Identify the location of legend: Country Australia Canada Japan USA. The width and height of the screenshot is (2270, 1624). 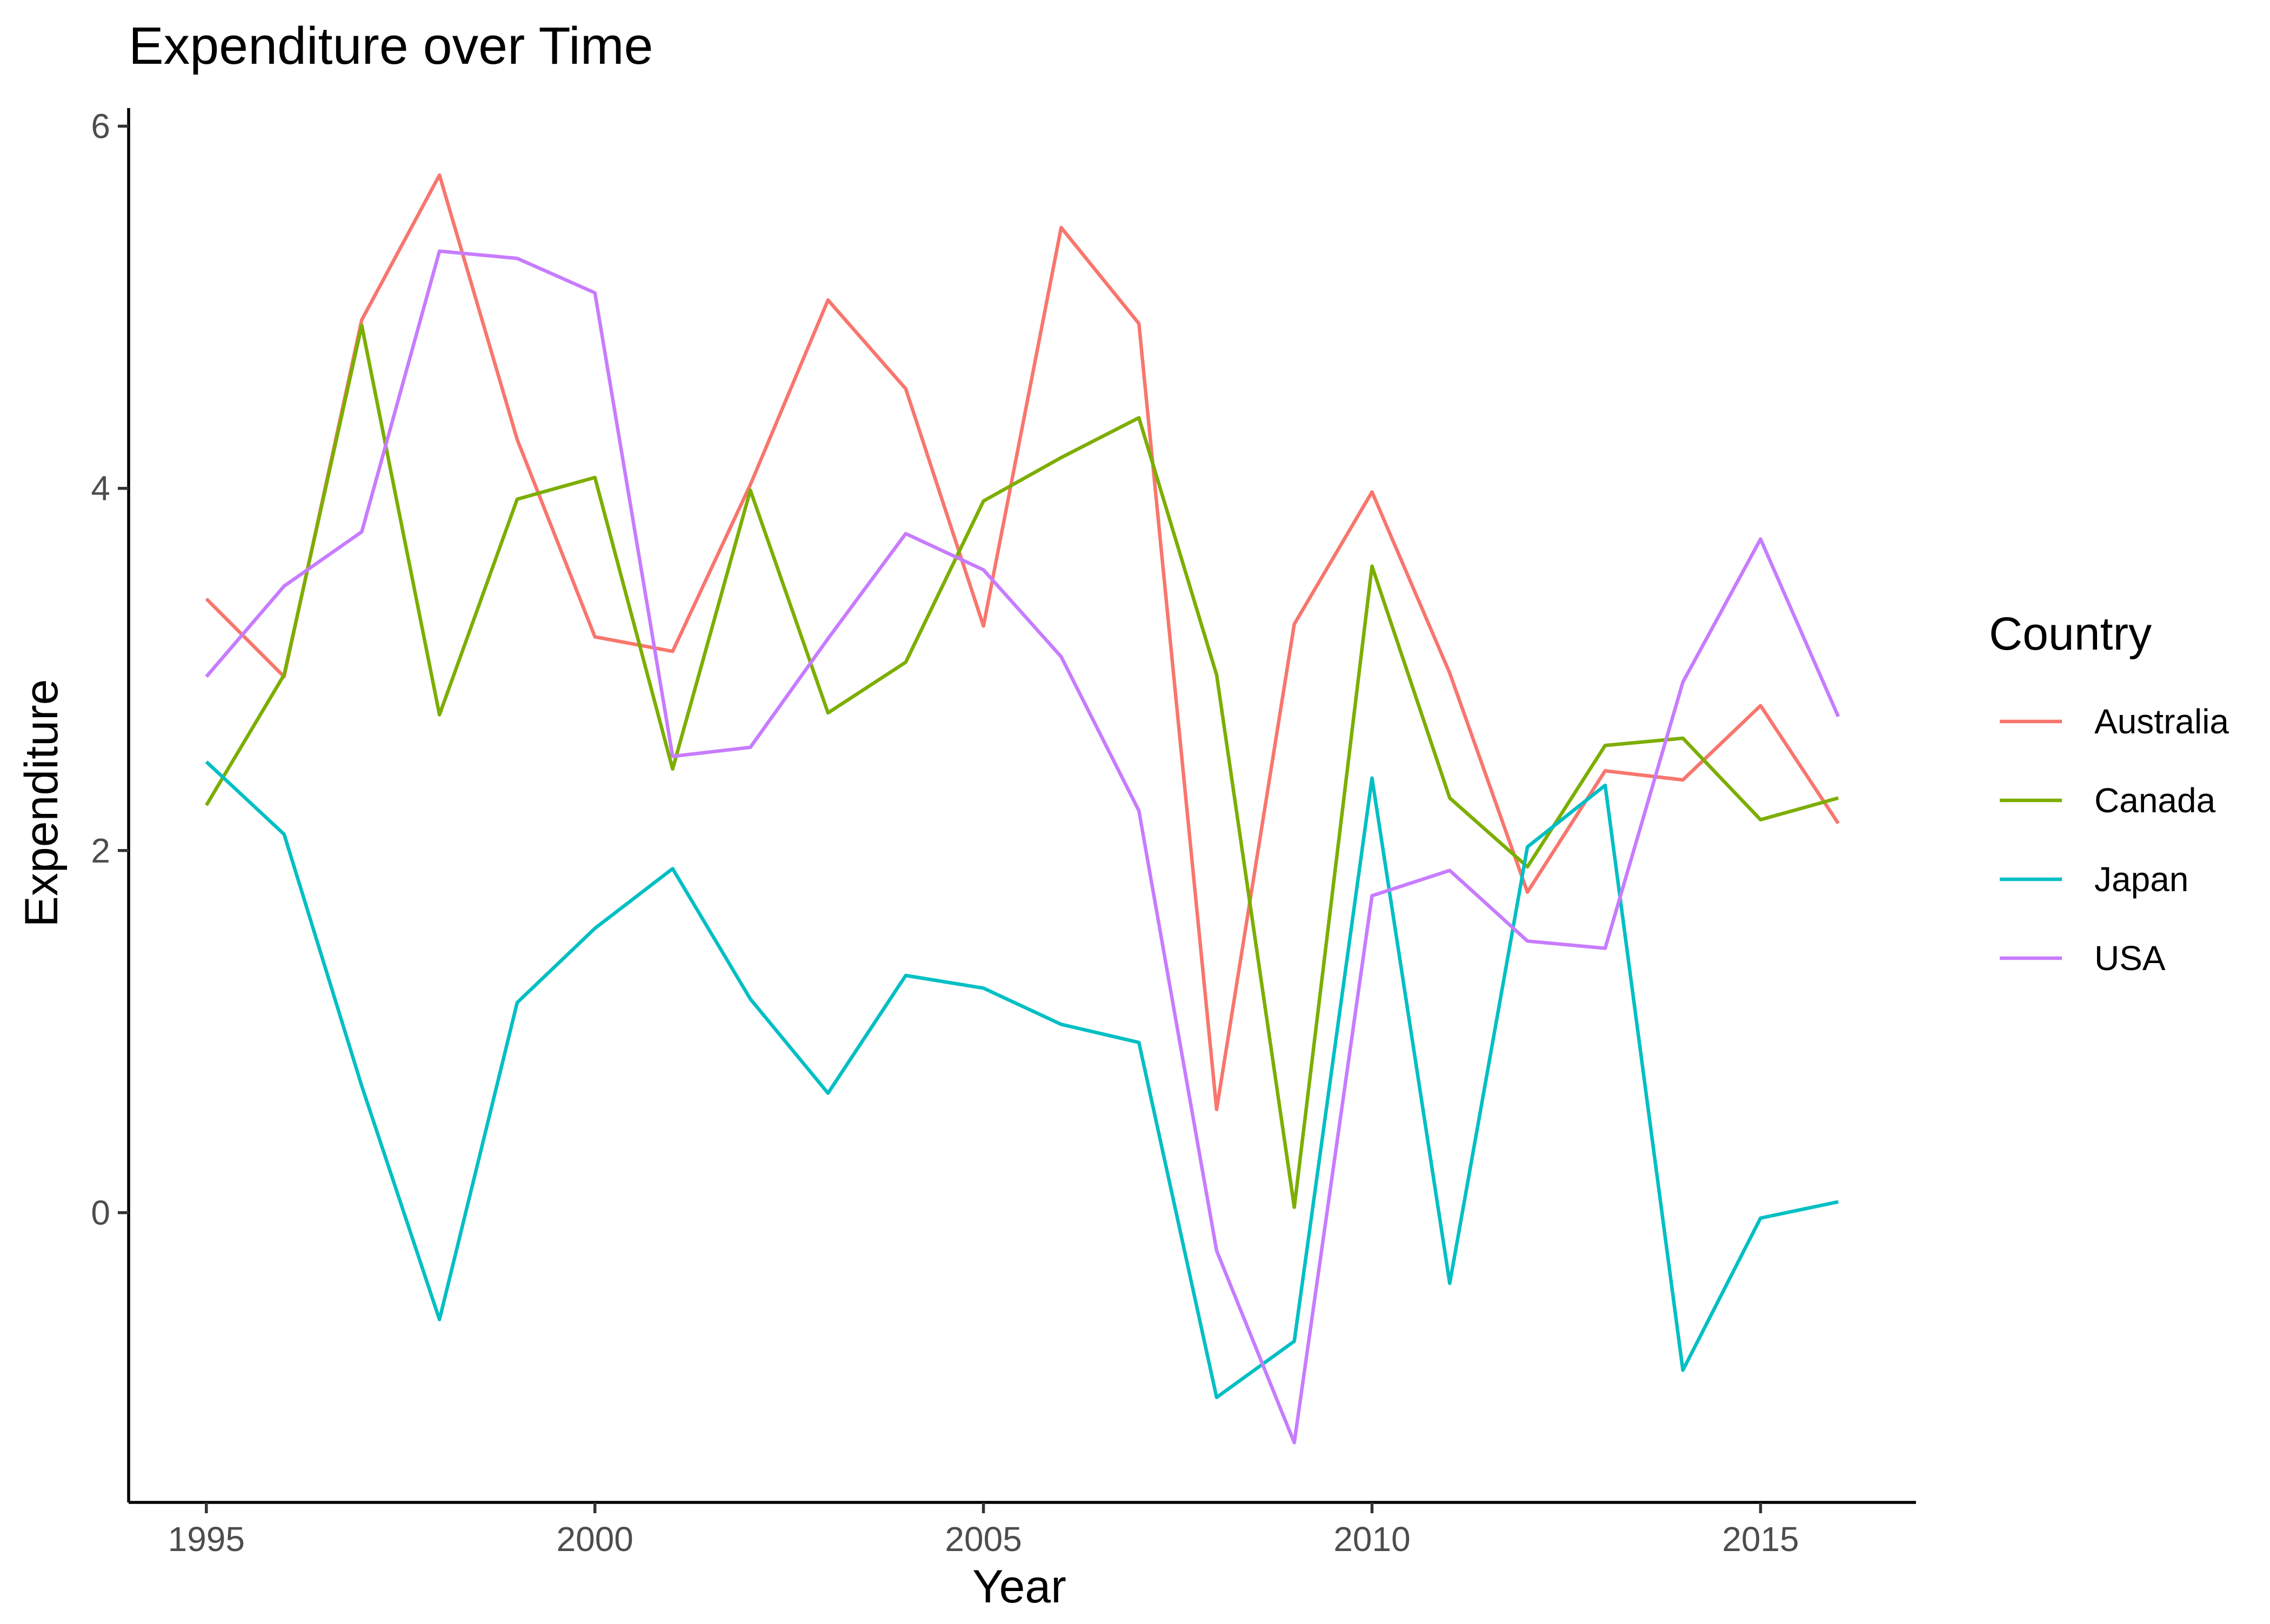
(2109, 793).